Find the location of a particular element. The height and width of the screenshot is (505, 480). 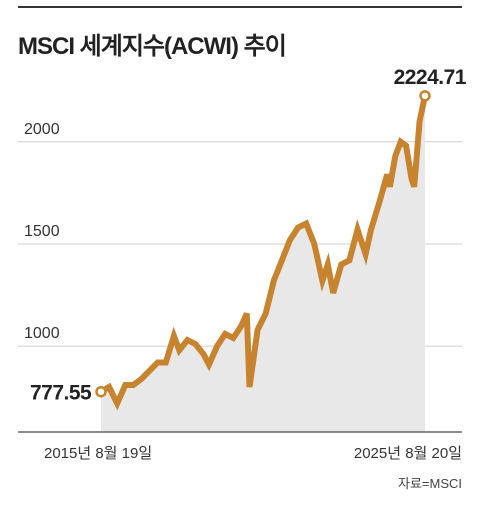

y-tick-label: 2000 is located at coordinates (42, 129).